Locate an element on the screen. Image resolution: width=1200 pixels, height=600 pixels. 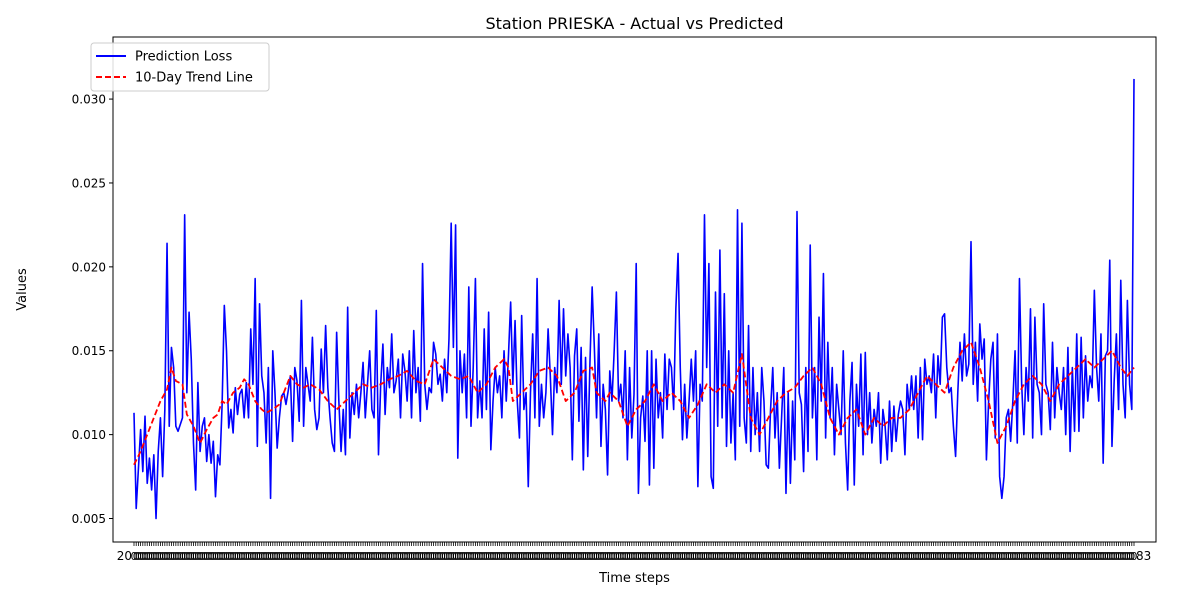
y-tick-label: 0.025 is located at coordinates (89, 183).